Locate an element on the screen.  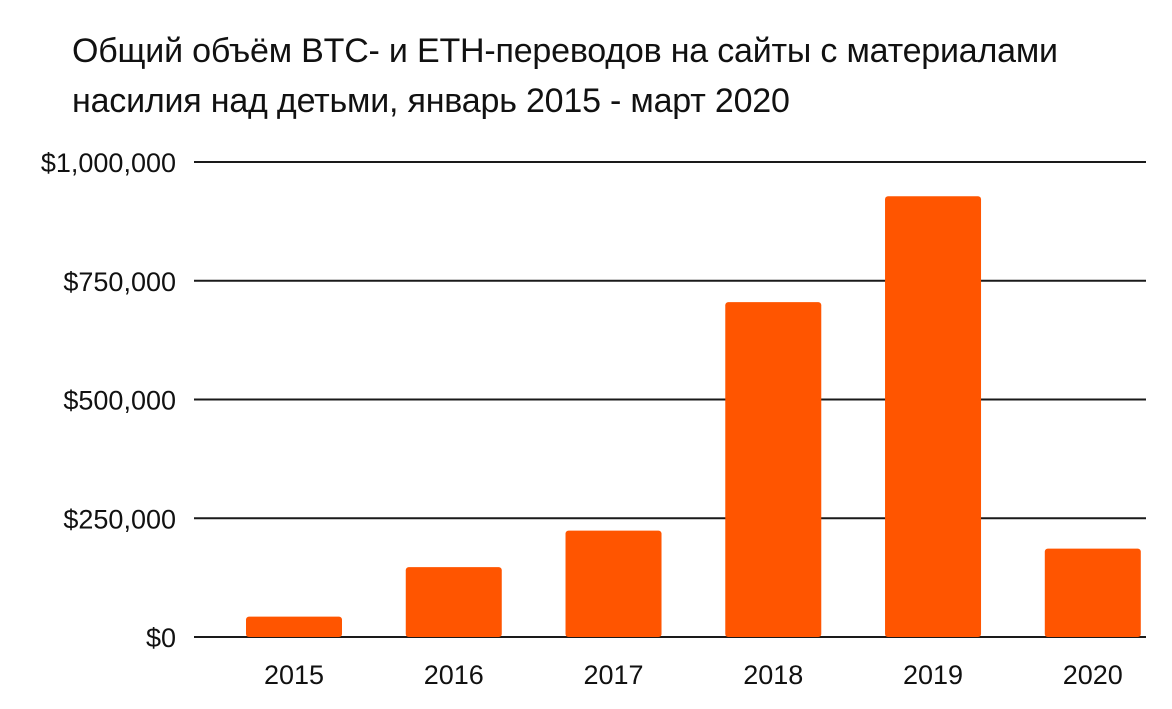
x-tick-label: 2020 is located at coordinates (1093, 675).